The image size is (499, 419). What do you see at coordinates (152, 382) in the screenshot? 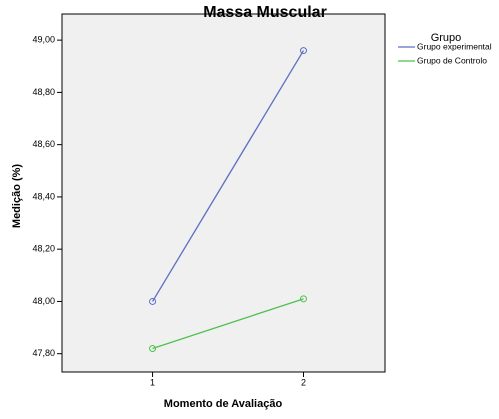
I see `x-tick-label: 1` at bounding box center [152, 382].